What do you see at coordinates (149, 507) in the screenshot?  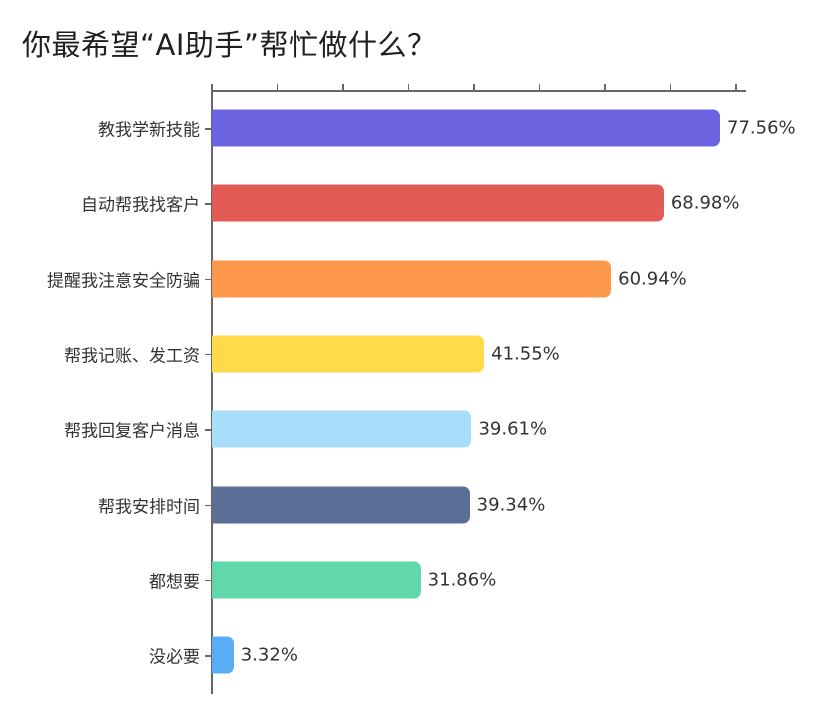 I see `category-label: 帮我安排时间` at bounding box center [149, 507].